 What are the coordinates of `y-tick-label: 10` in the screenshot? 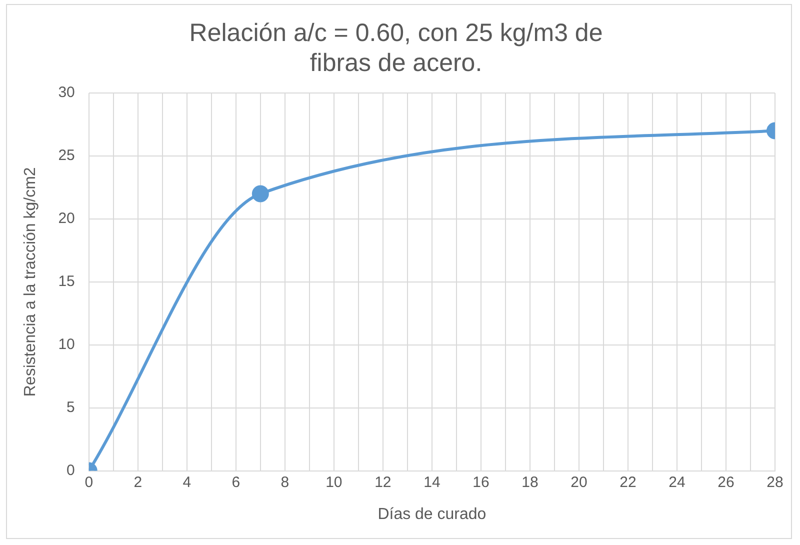 It's located at (66, 345).